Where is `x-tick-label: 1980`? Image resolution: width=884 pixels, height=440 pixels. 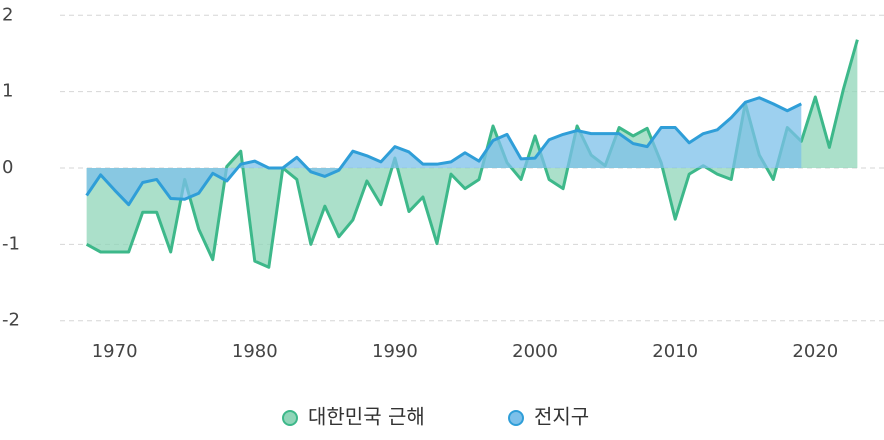
x-tick-label: 1980 is located at coordinates (255, 351).